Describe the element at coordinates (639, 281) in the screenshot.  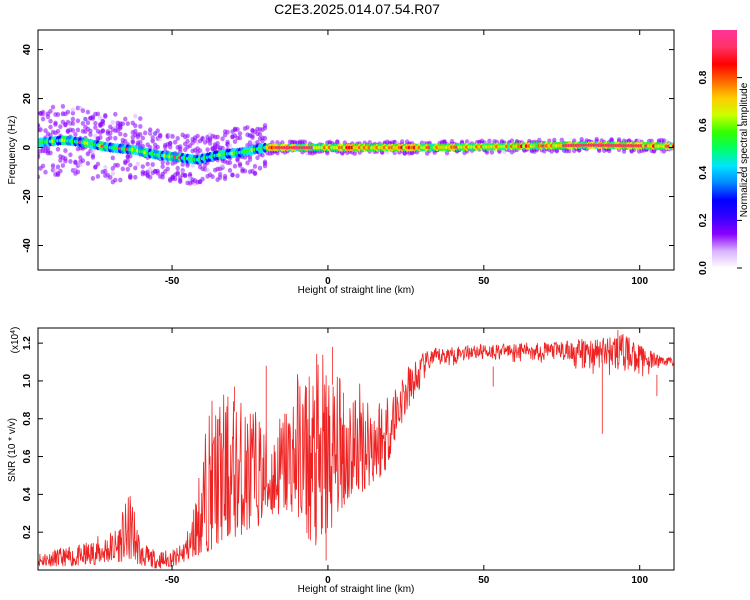
I see `height-tick-label: 100` at that location.